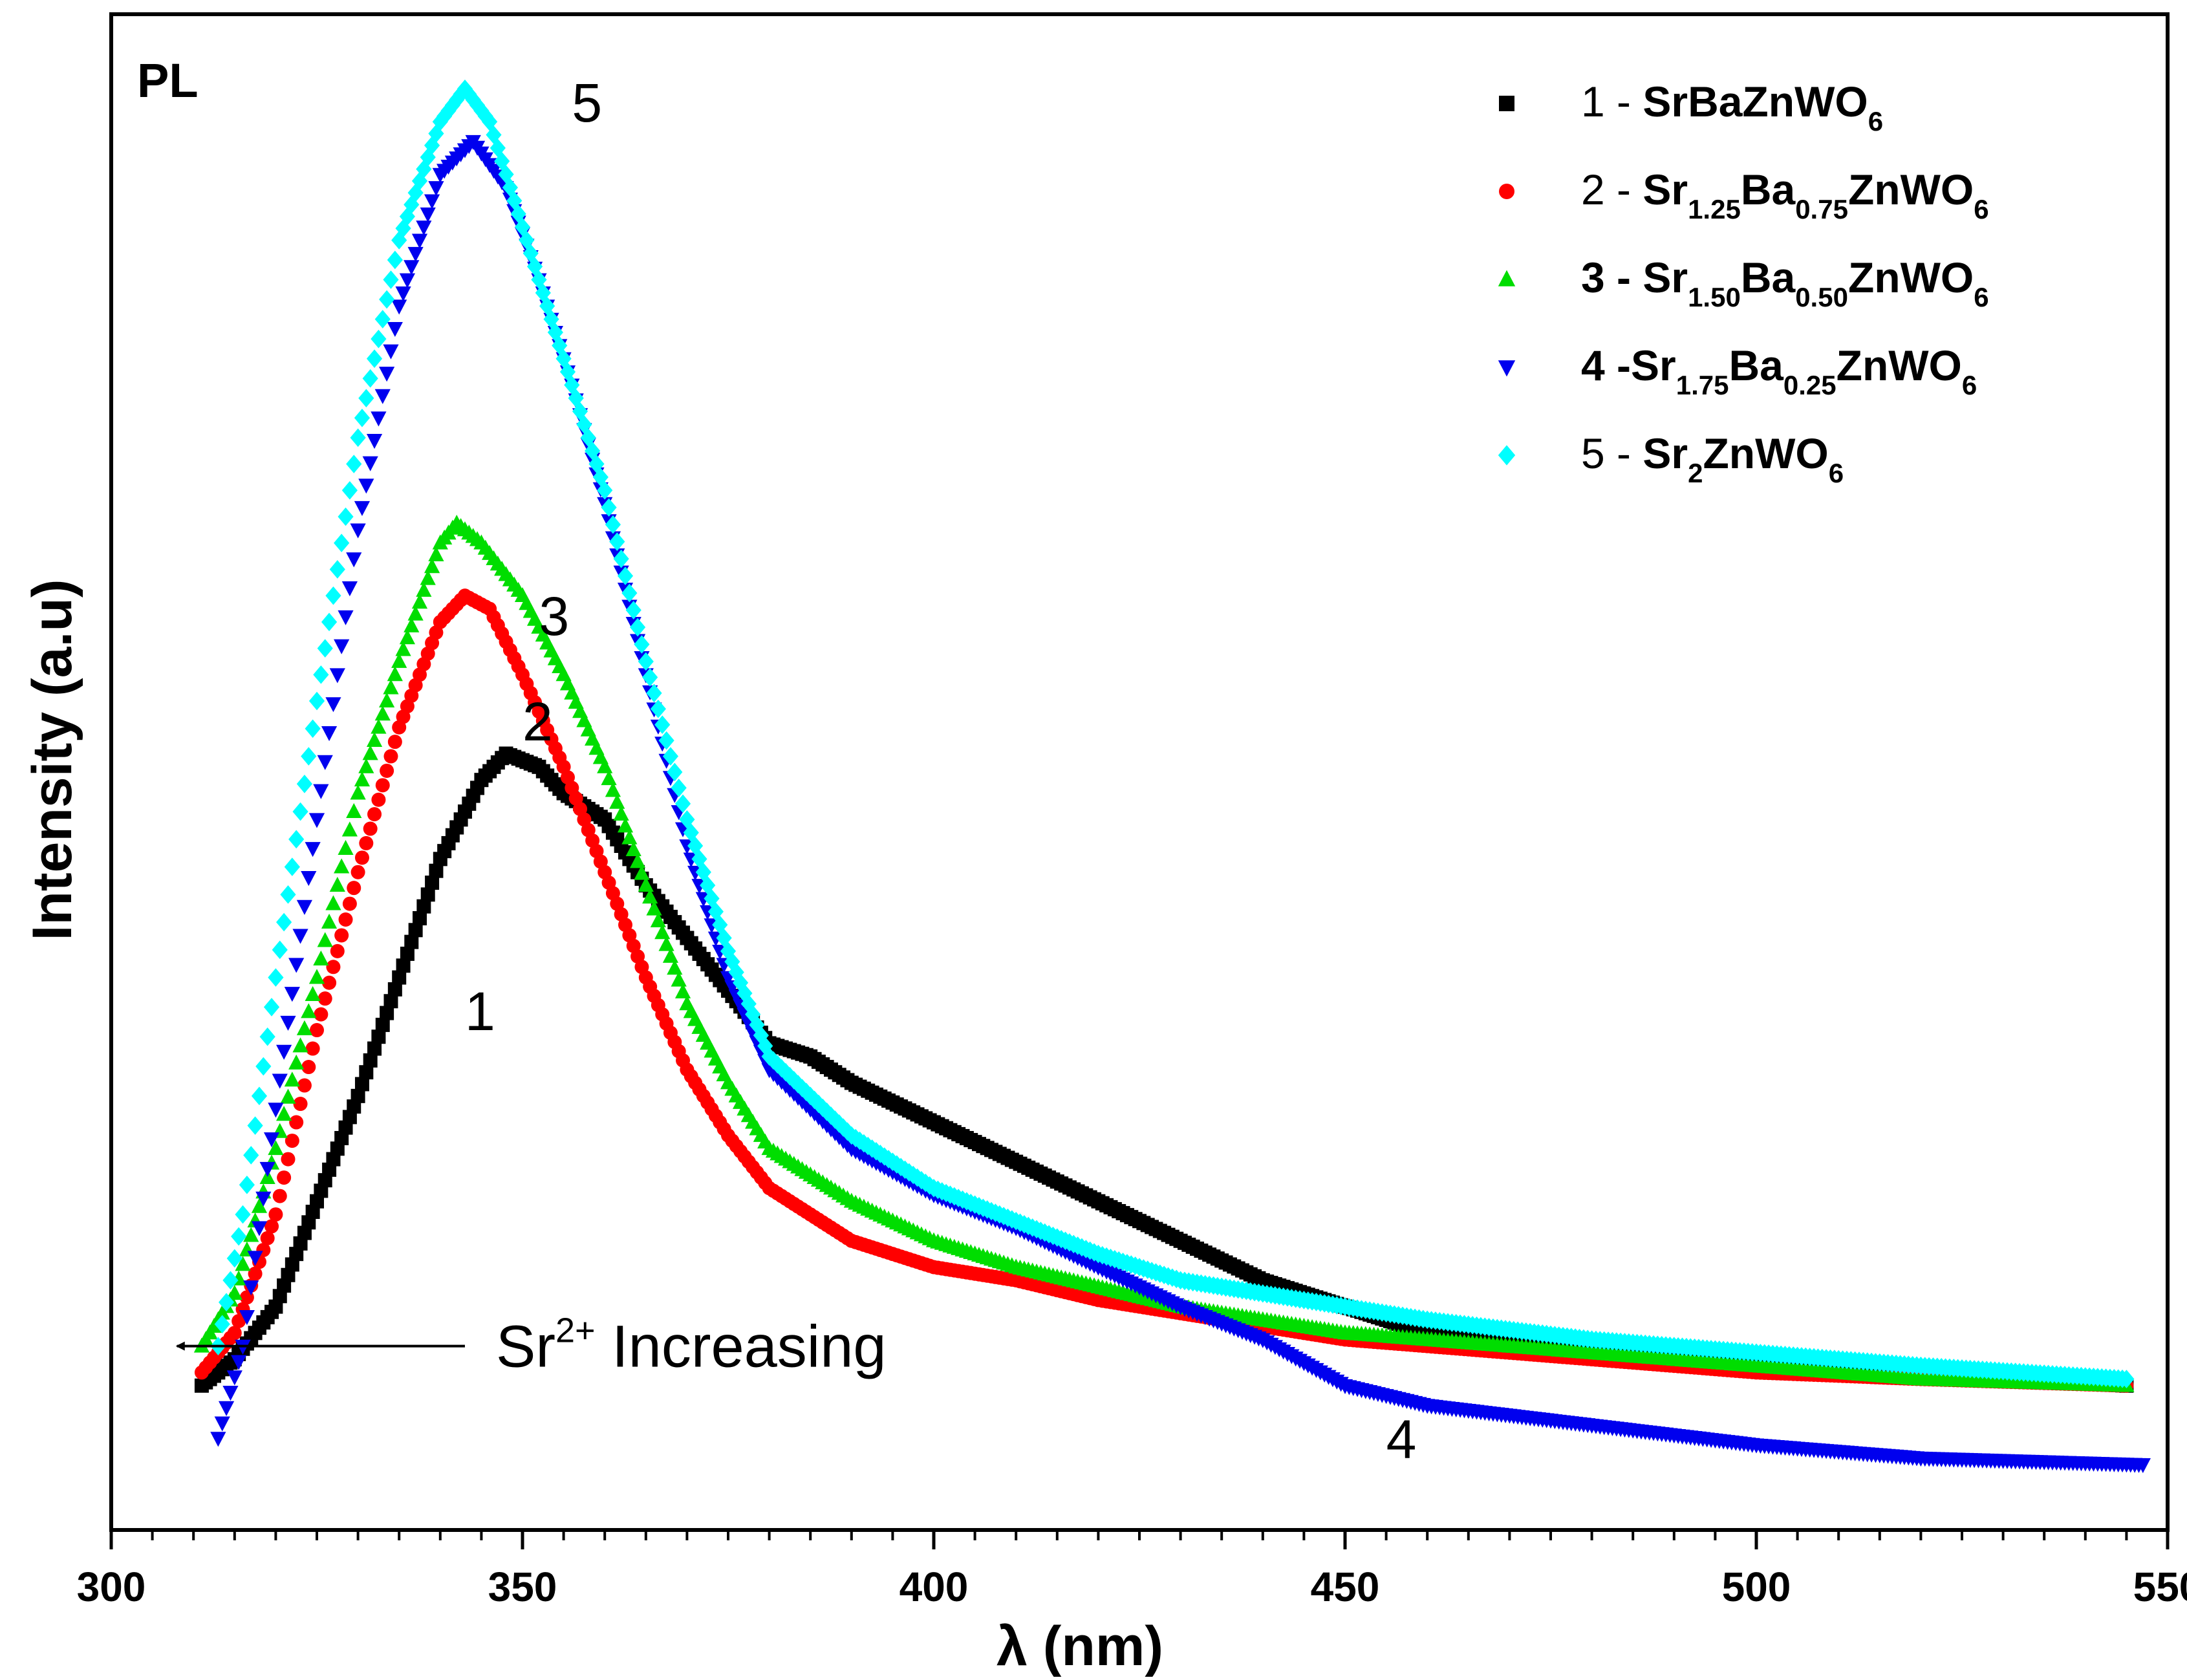 The width and height of the screenshot is (2187, 1680). I want to click on legend-label-part: 2, so click(1695, 473).